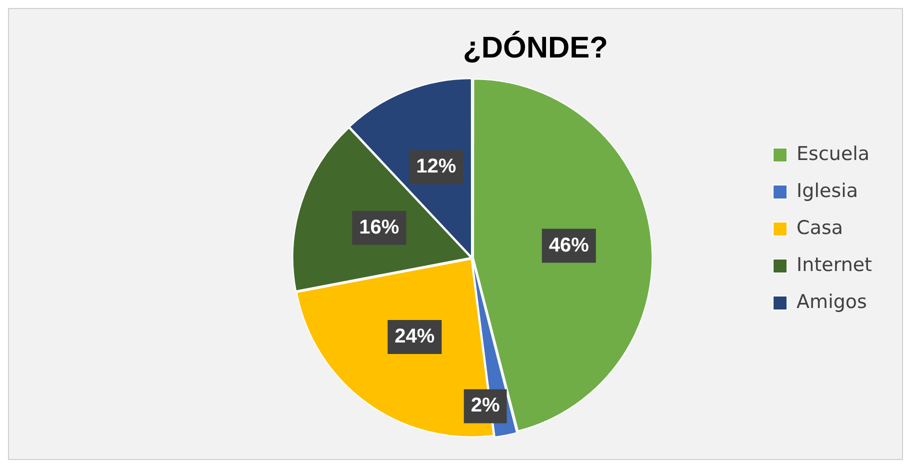 This screenshot has width=911, height=468. I want to click on data-label: 46%, so click(569, 245).